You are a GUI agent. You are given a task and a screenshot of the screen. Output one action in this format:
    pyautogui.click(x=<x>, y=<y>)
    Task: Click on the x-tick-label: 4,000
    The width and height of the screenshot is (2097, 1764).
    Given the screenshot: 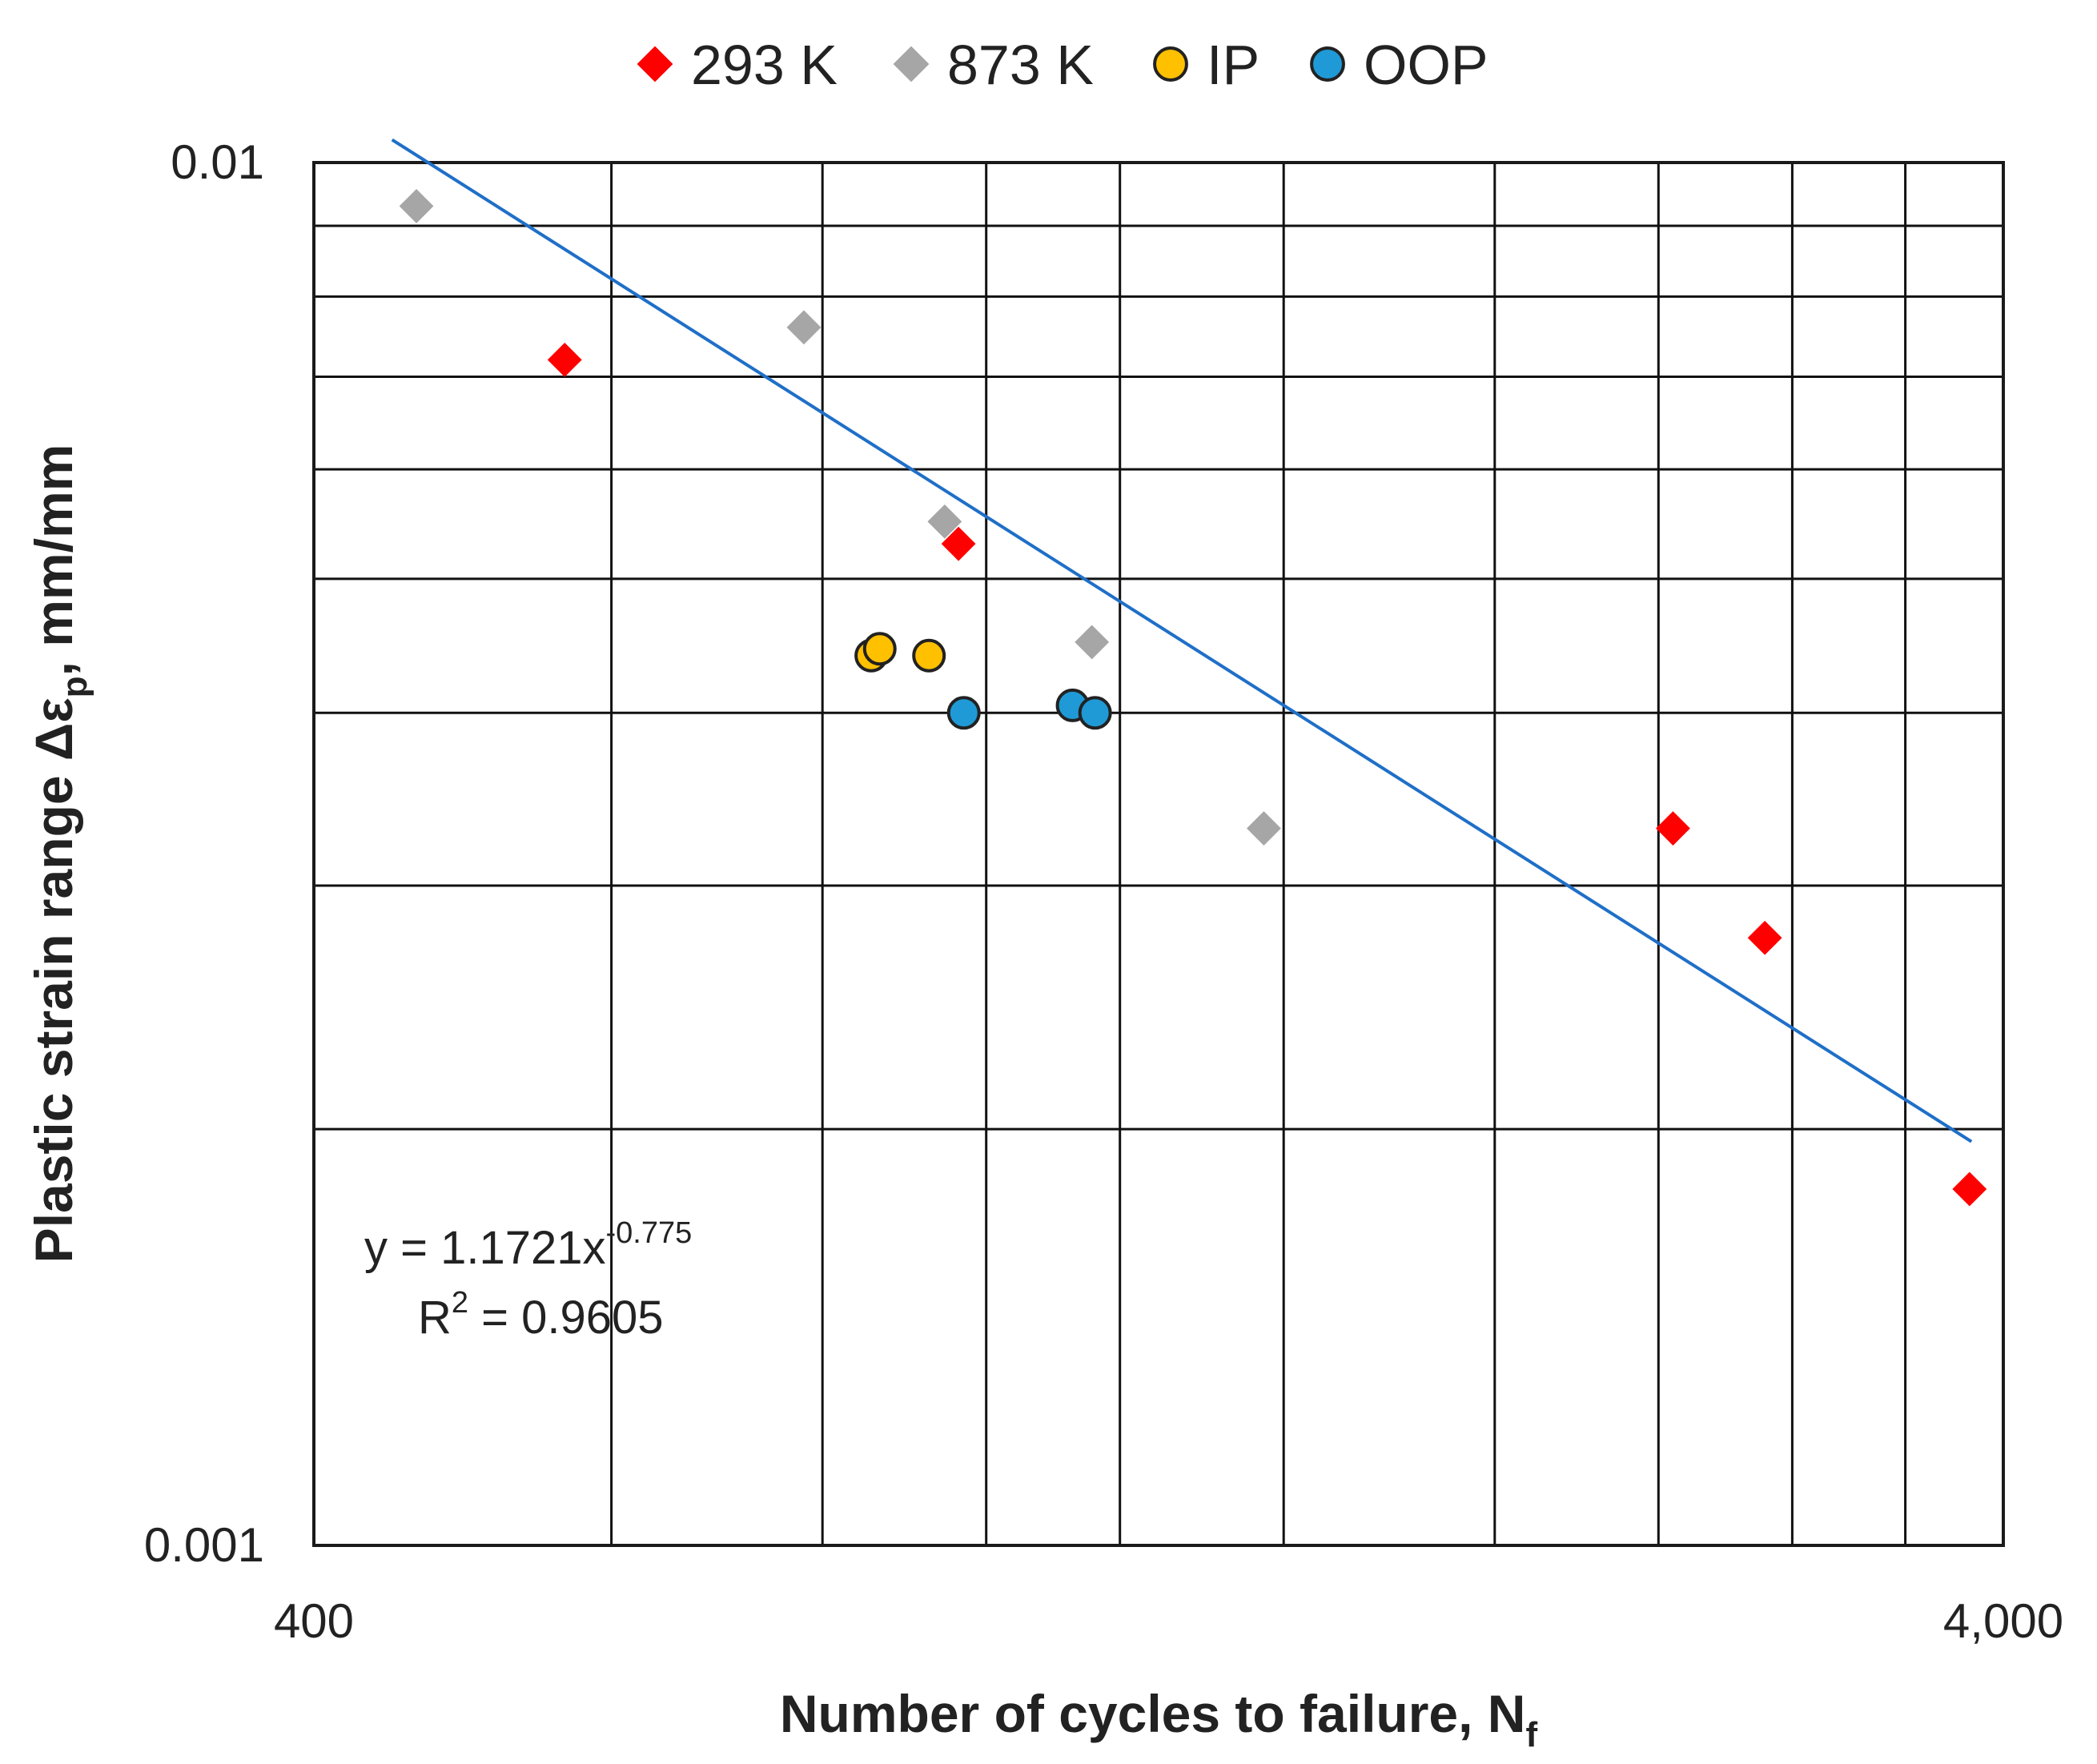 What is the action you would take?
    pyautogui.click(x=2003, y=1621)
    